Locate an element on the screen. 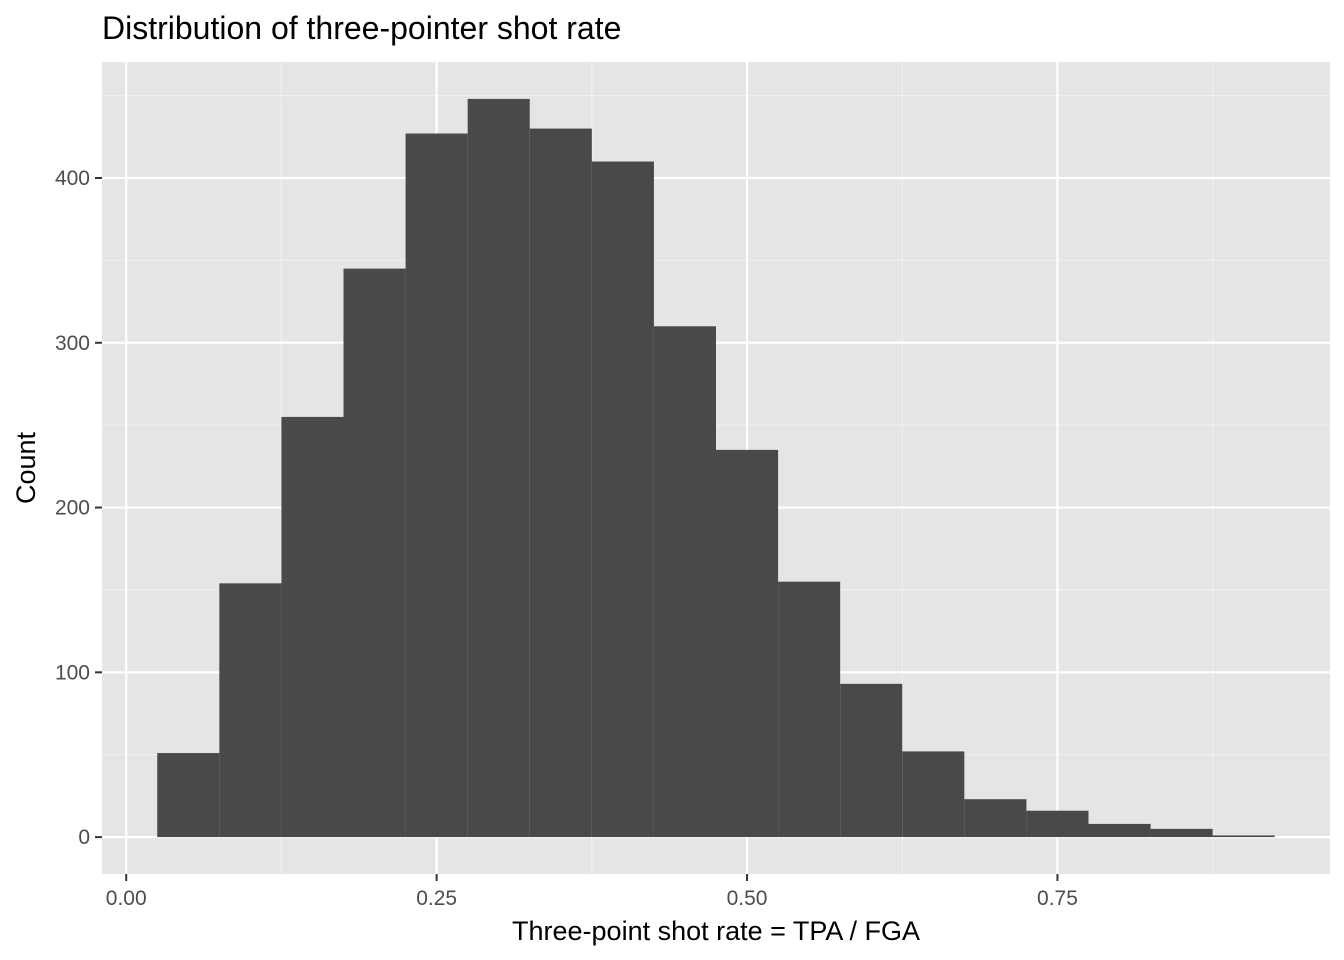  y-tick-label: 100 is located at coordinates (72, 672).